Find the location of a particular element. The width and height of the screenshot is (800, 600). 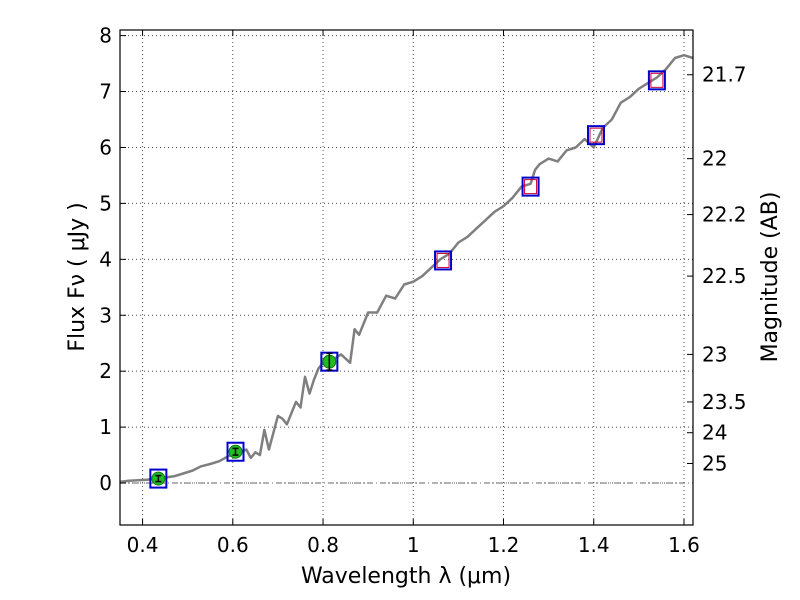

y-tick-label: 8 is located at coordinates (105, 36).